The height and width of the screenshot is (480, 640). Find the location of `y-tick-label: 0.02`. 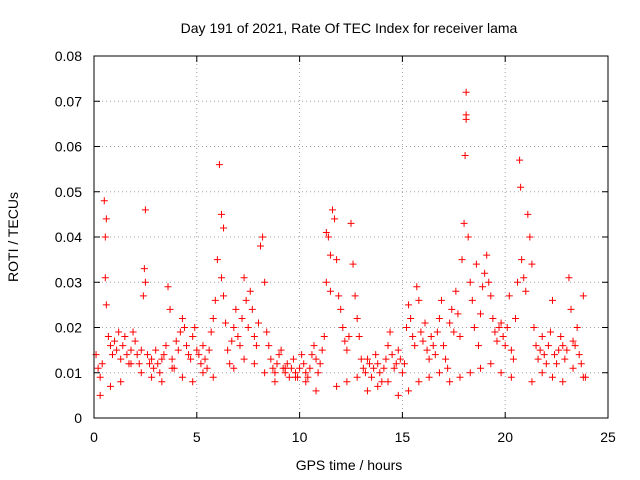

y-tick-label: 0.02 is located at coordinates (68, 328).